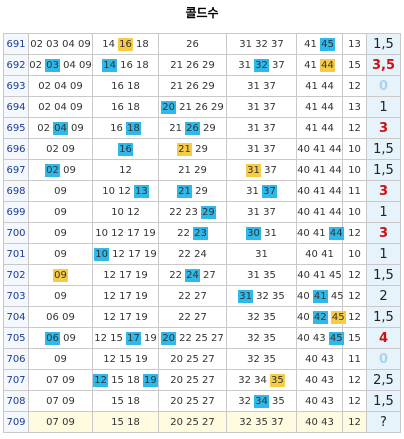  What do you see at coordinates (116, 128) in the screenshot?
I see `number: 16` at bounding box center [116, 128].